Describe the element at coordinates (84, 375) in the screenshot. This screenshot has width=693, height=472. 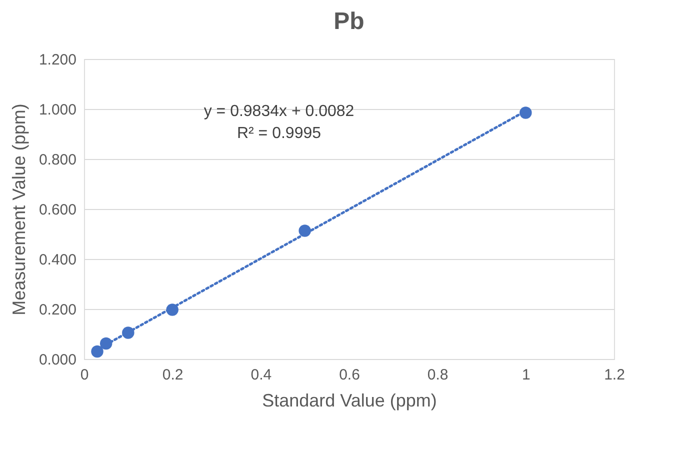
I see `x-tick-label: 0` at that location.